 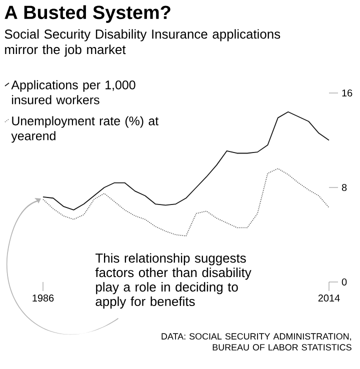 What do you see at coordinates (142, 43) in the screenshot?
I see `chart-subtitle: Social Security Disability Insurance applications mirror the job market` at bounding box center [142, 43].